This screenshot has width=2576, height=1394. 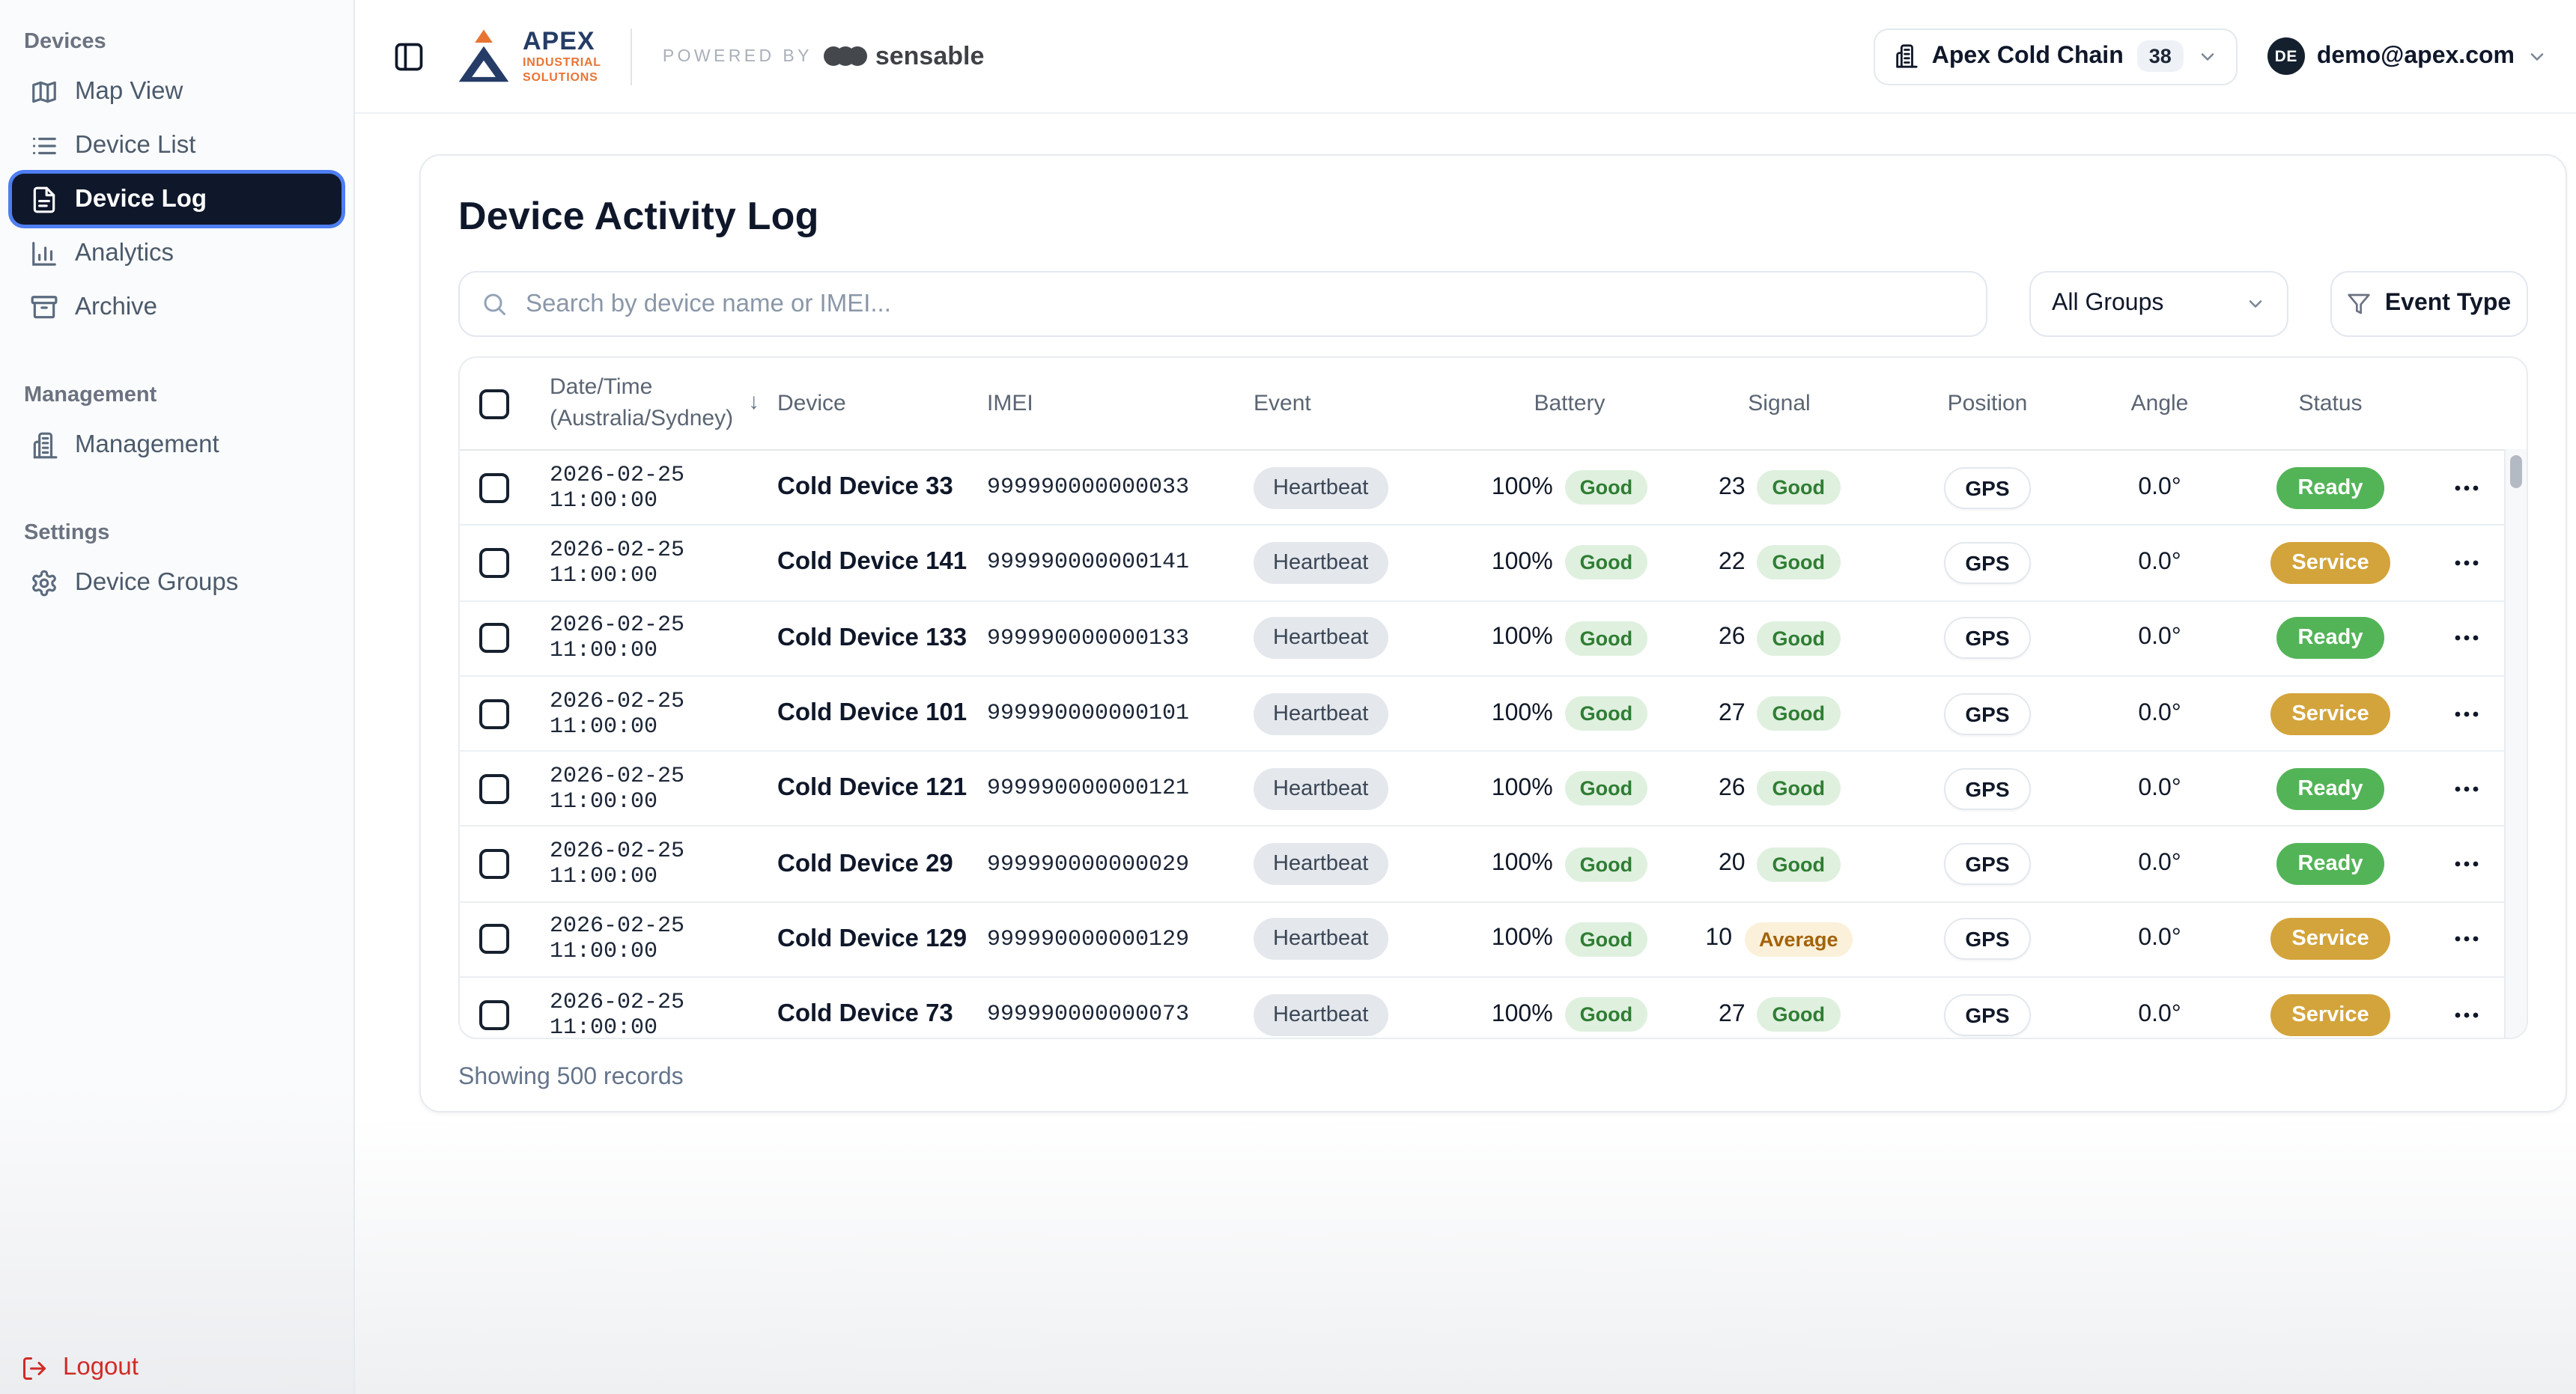 I want to click on brand-sub2: SOLUTIONS, so click(x=560, y=77).